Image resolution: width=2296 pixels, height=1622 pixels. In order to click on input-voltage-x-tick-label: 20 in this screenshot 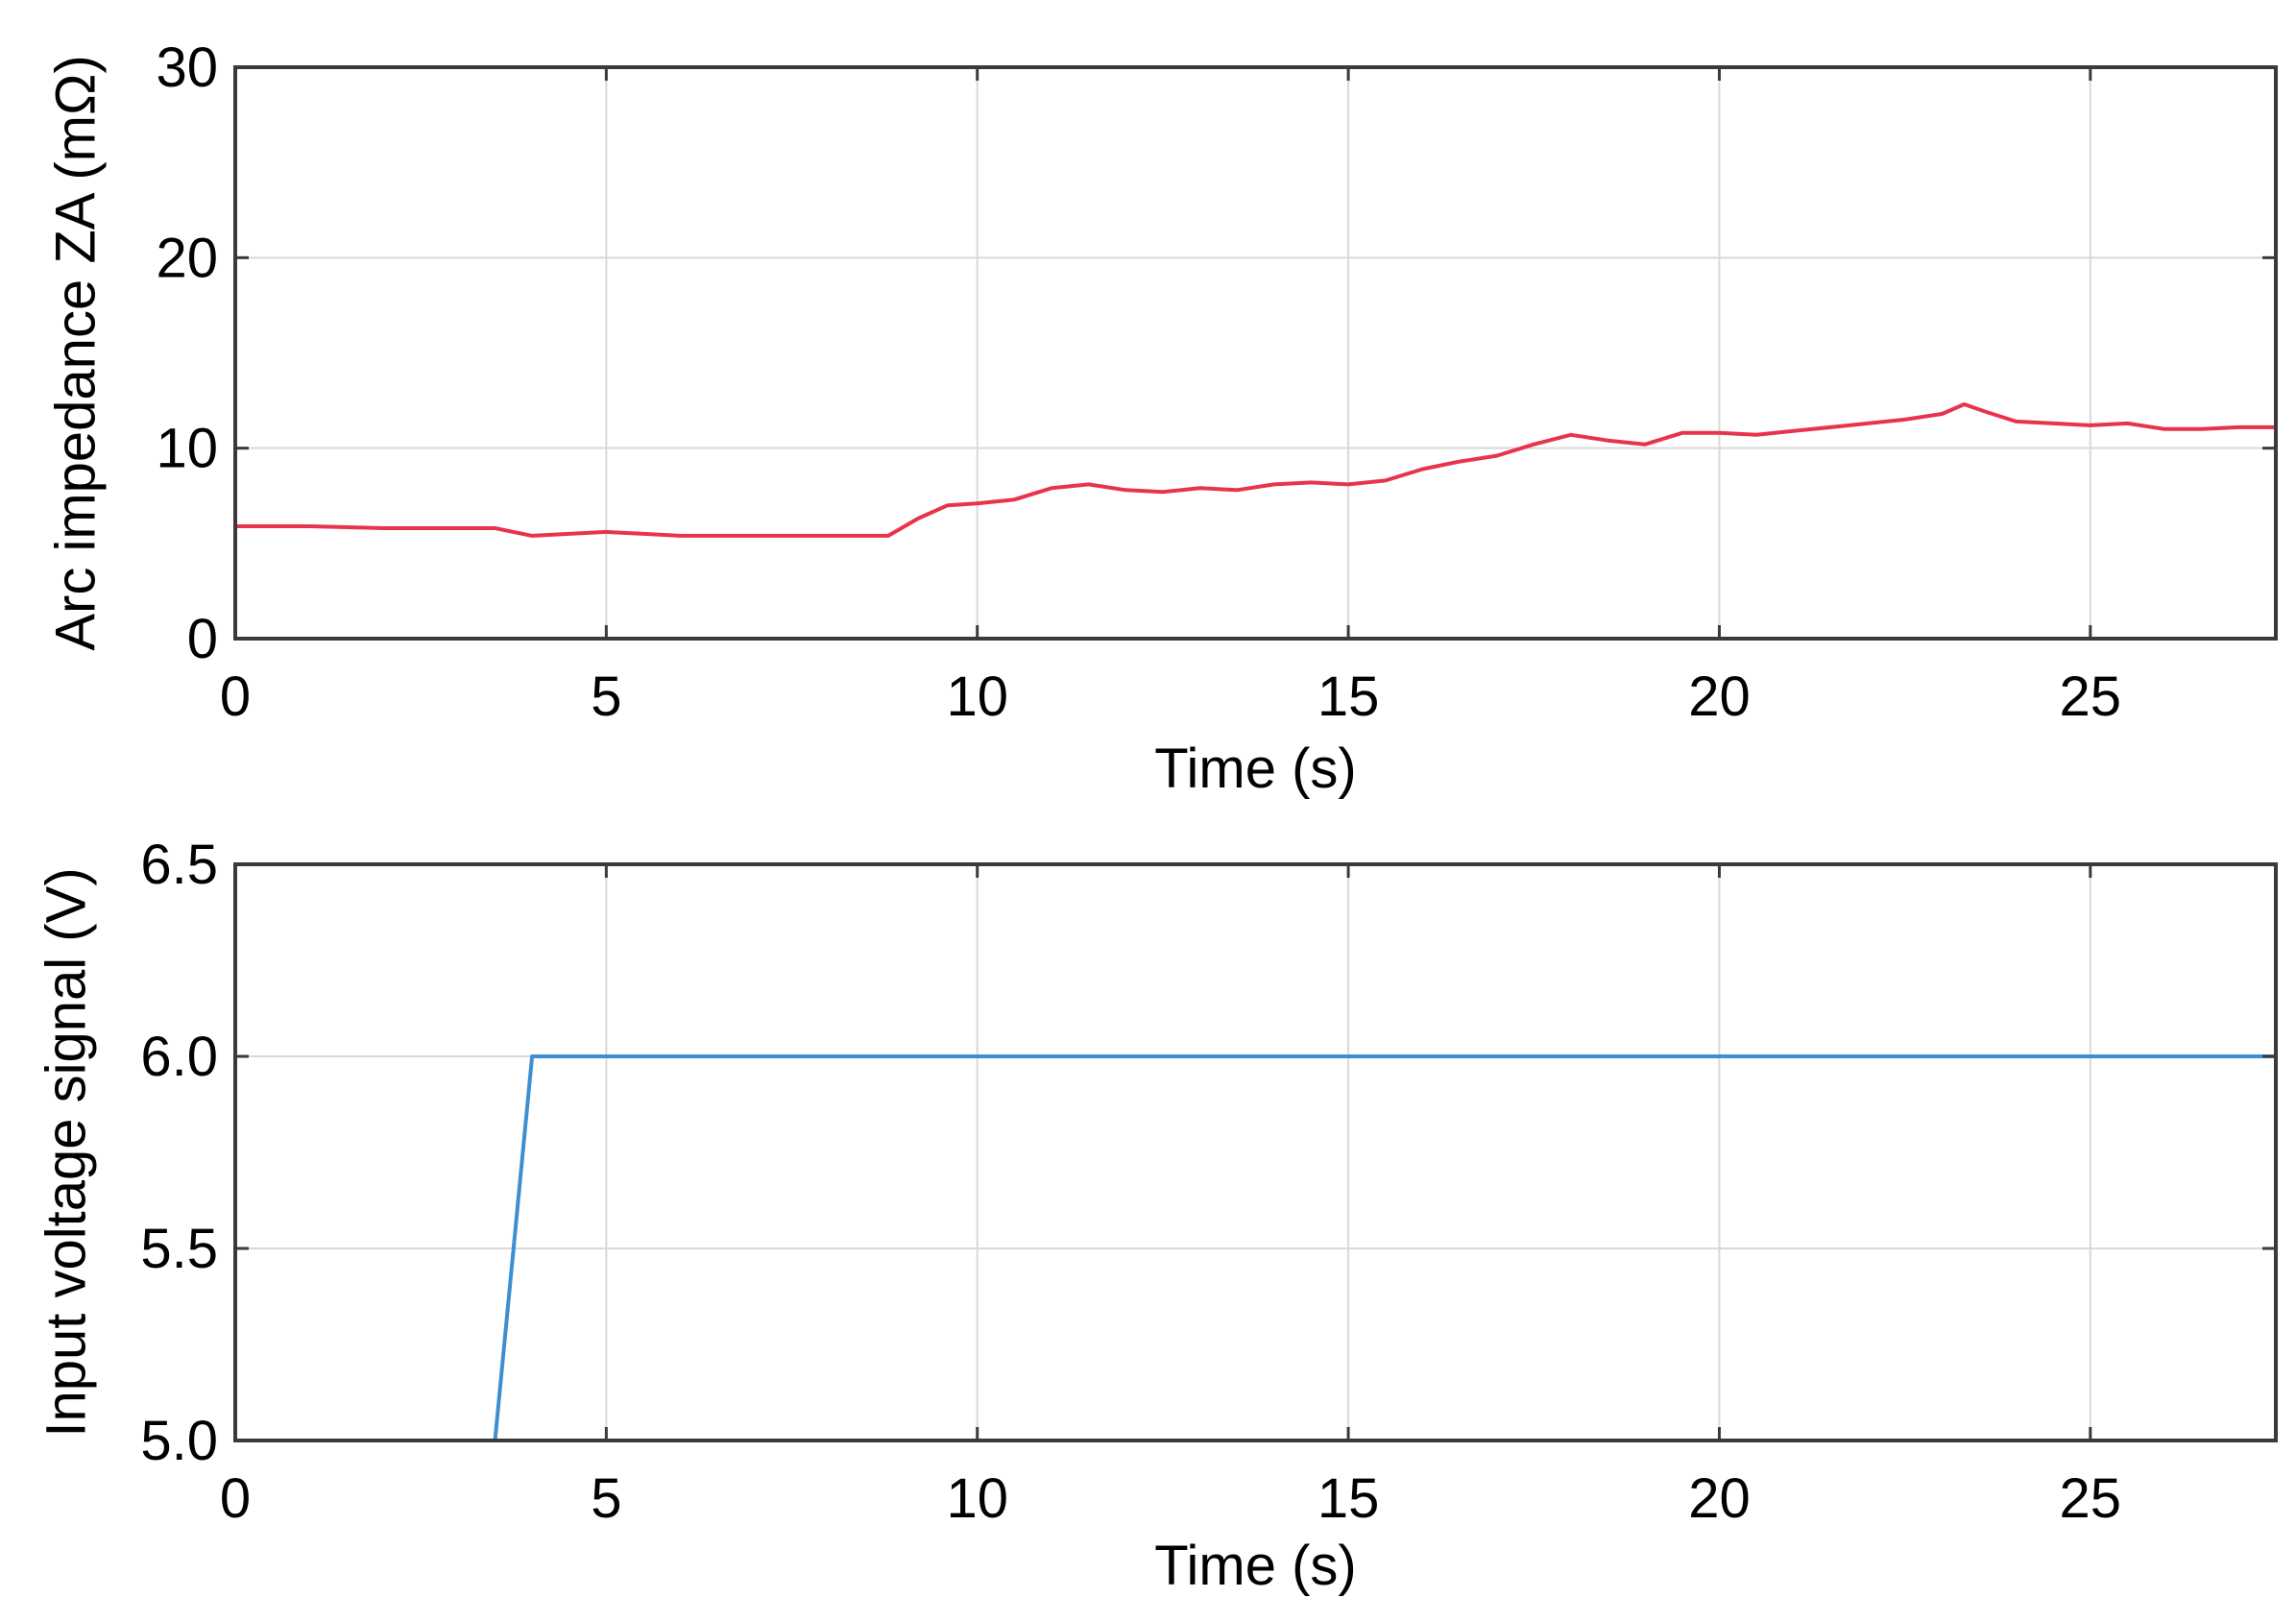, I will do `click(1719, 1498)`.